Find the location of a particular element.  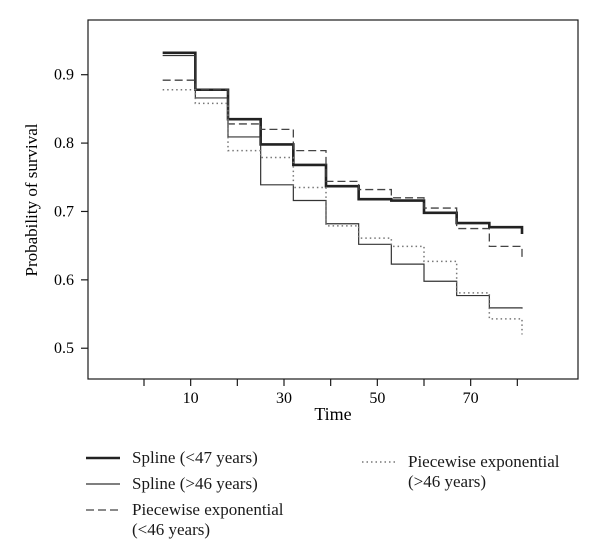

y-tick-label: 0.6 is located at coordinates (64, 280).